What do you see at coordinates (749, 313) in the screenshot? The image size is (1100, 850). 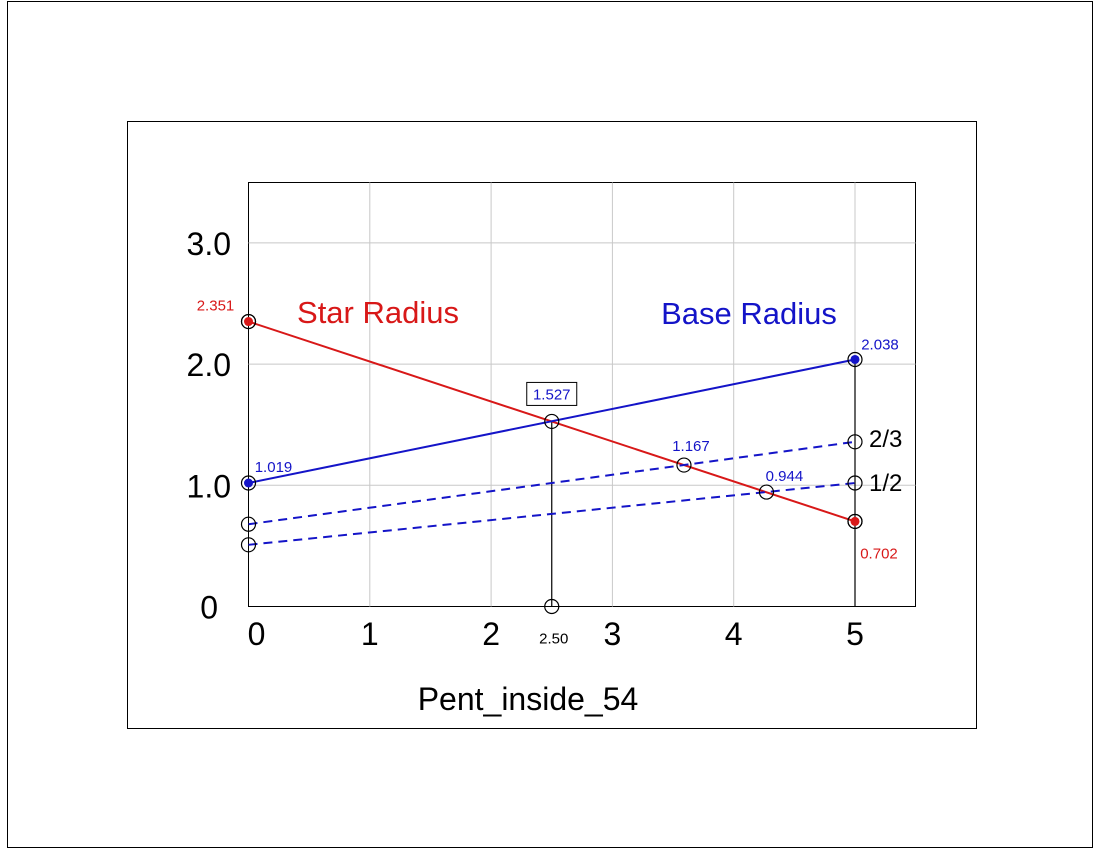 I see `series-label-base-radius: Base Radius` at bounding box center [749, 313].